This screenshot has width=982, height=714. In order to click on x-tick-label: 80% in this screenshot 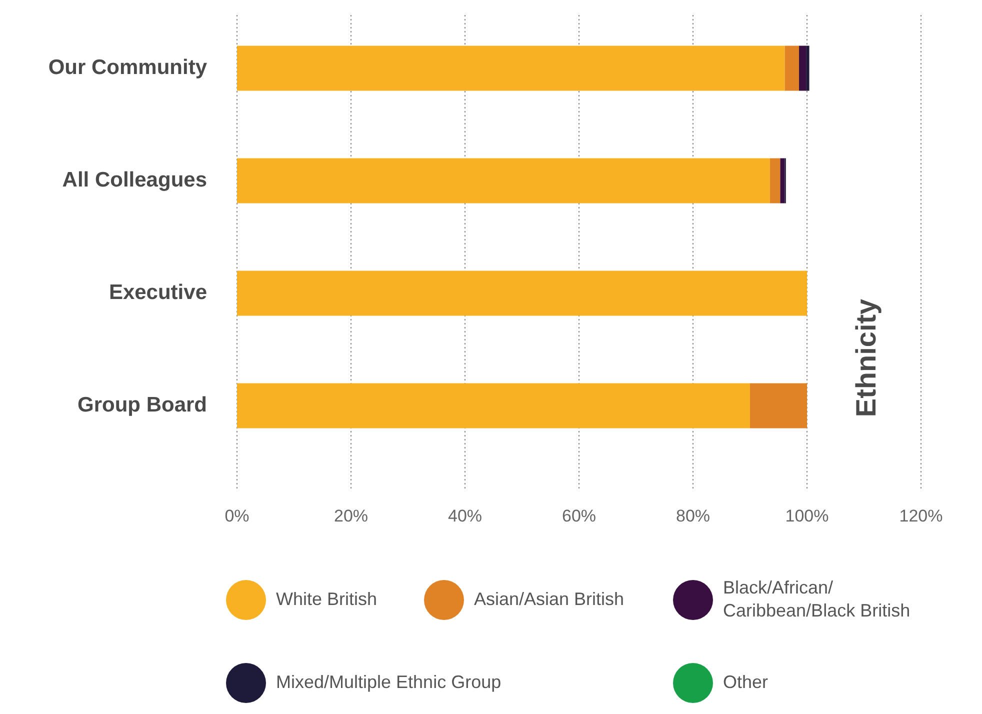, I will do `click(693, 516)`.